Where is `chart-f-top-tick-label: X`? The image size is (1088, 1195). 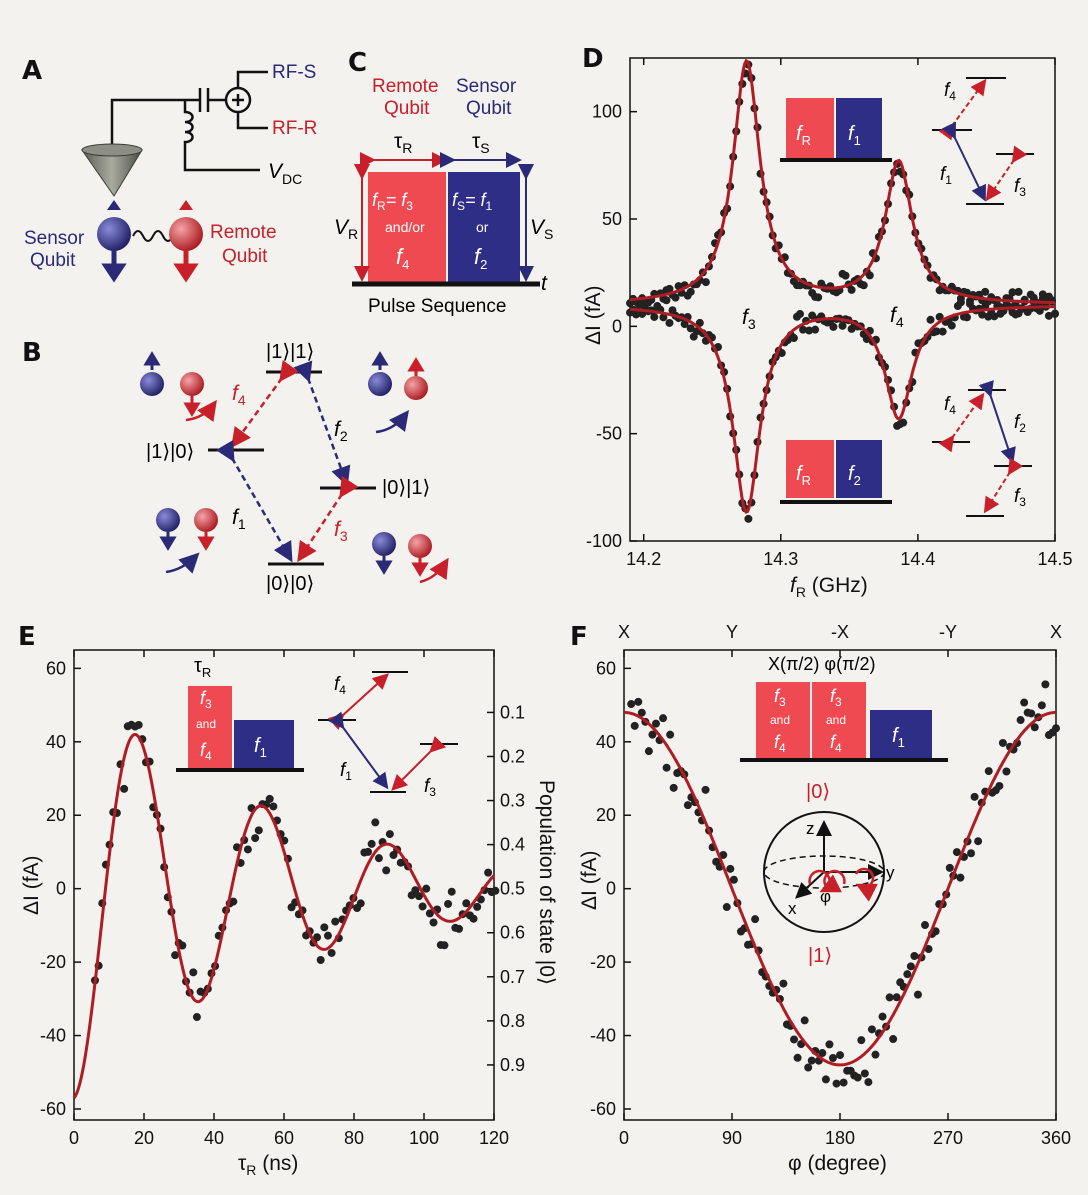 chart-f-top-tick-label: X is located at coordinates (1056, 632).